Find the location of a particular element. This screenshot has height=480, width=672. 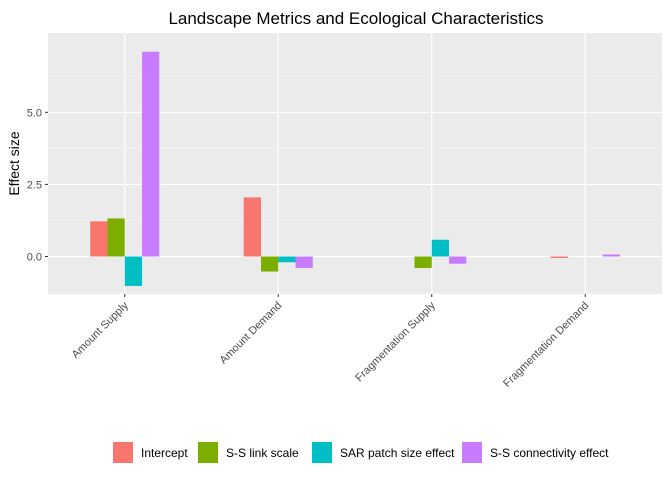

legend-label: S-S connectivity effect is located at coordinates (549, 453).